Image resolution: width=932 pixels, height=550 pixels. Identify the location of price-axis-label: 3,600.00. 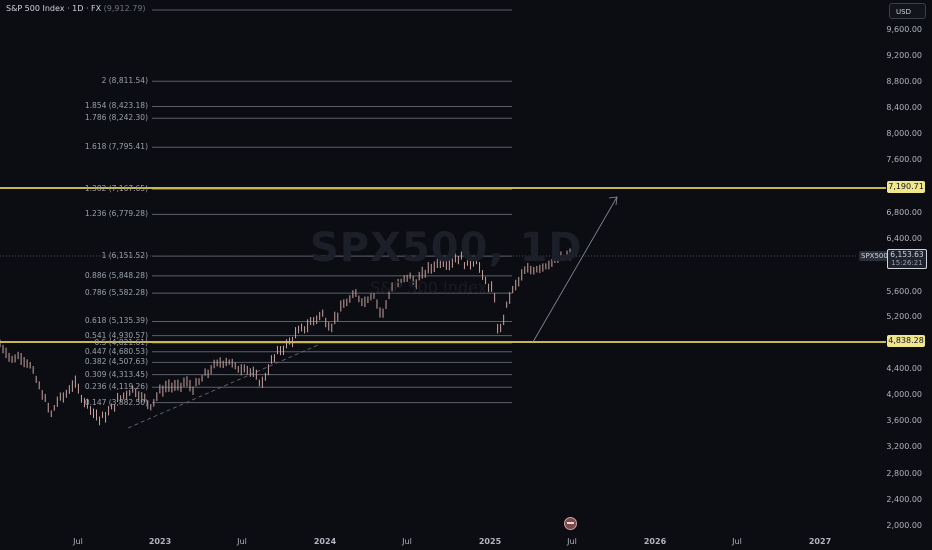
(904, 420).